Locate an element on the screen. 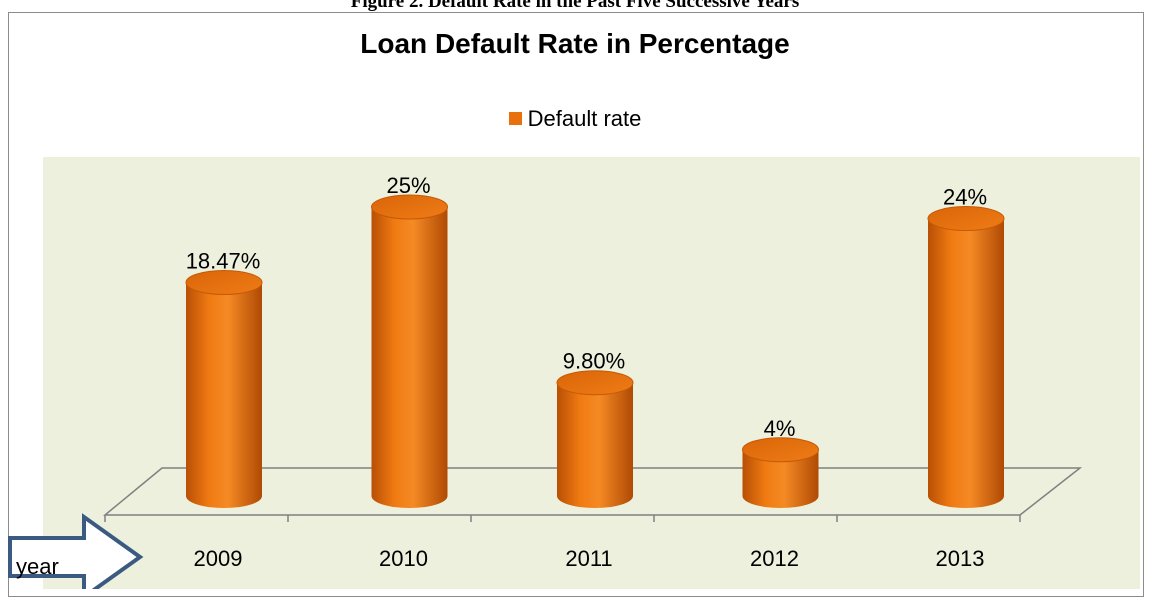 The width and height of the screenshot is (1150, 597). arrow-label: year is located at coordinates (37, 566).